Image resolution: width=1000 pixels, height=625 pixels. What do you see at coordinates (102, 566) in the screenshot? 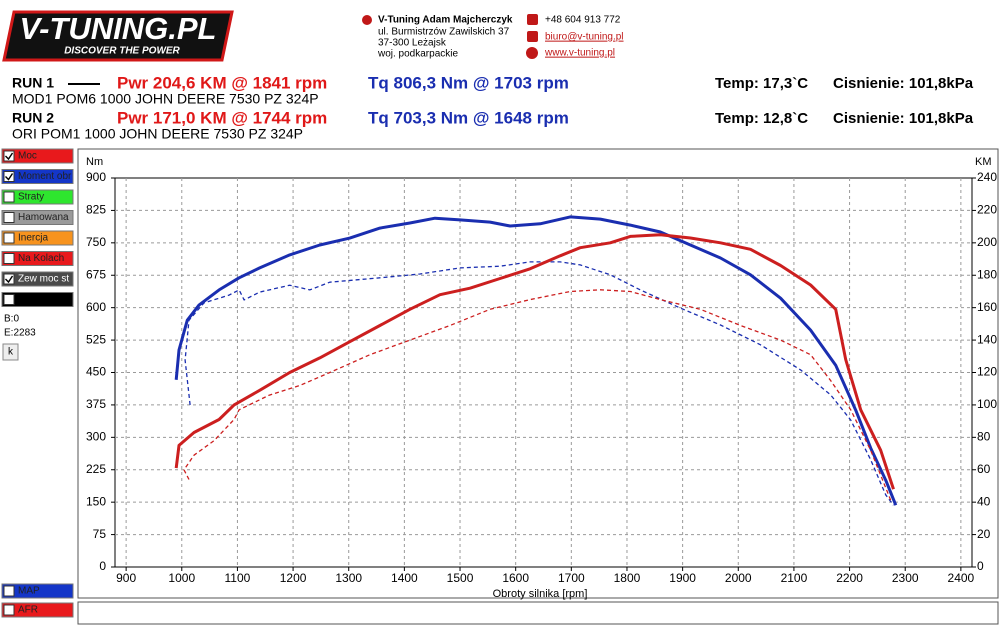
I see `y-tick-label: 0` at bounding box center [102, 566].